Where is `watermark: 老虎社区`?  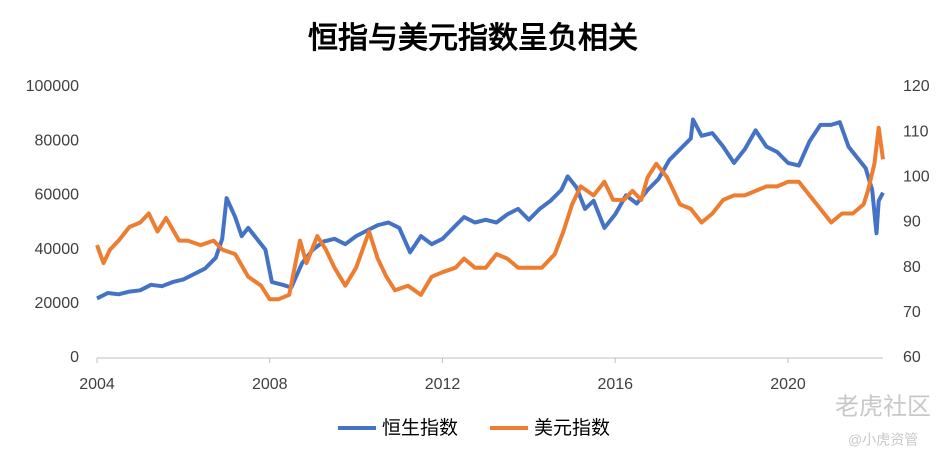
watermark: 老虎社区 is located at coordinates (883, 406).